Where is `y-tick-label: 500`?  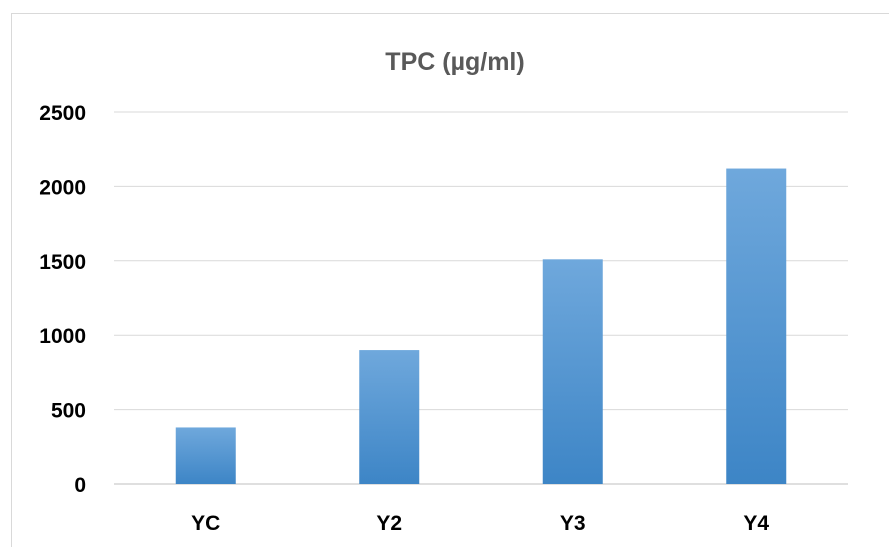
y-tick-label: 500 is located at coordinates (68, 411).